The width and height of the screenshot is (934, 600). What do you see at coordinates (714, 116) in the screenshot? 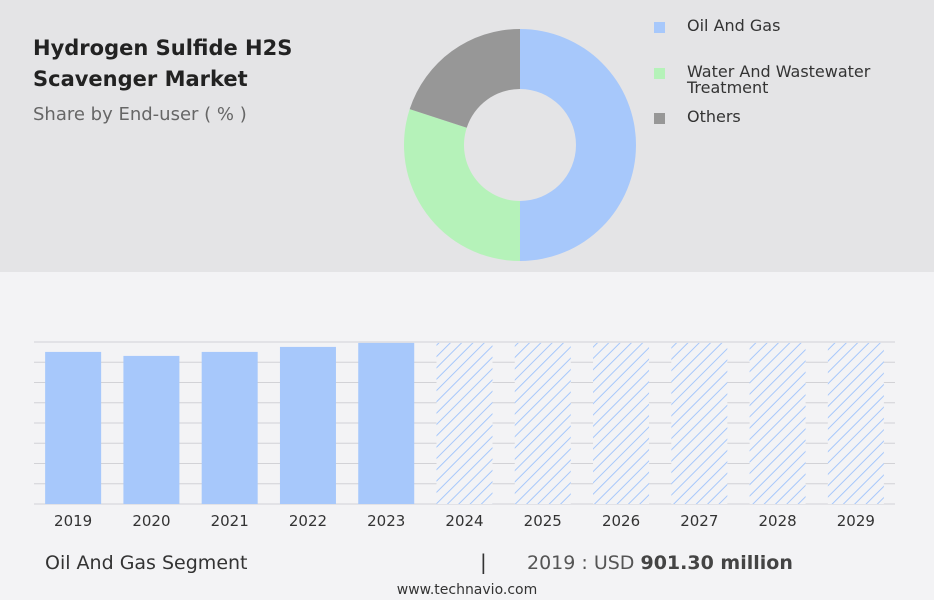
I see `legend-label-others: Others` at bounding box center [714, 116].